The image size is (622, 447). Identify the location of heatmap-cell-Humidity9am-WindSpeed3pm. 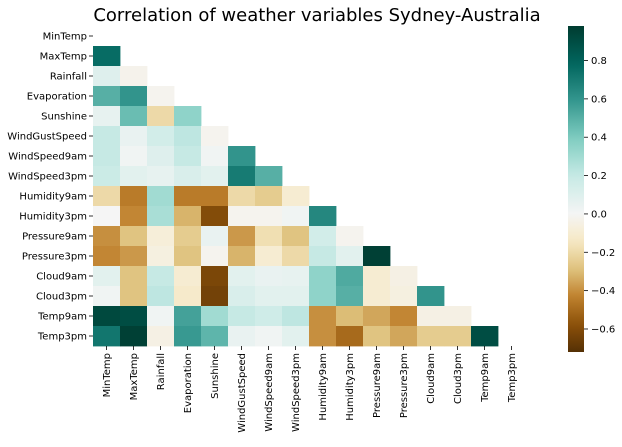
(296, 196).